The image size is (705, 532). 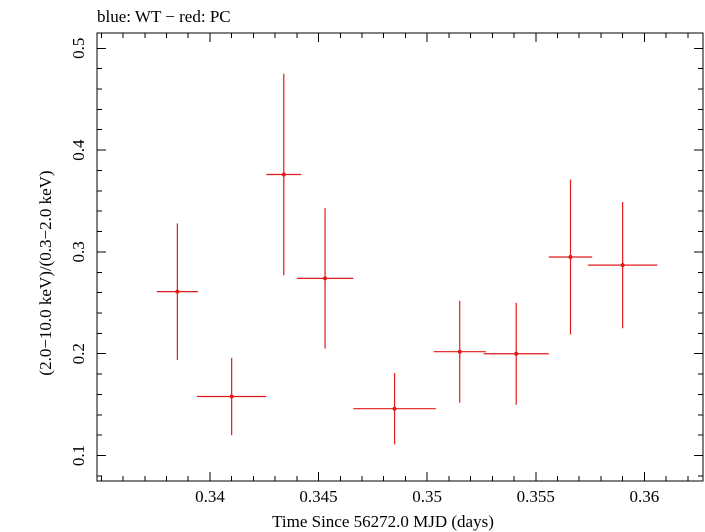 I want to click on x-tick-label: 0.34, so click(x=210, y=496).